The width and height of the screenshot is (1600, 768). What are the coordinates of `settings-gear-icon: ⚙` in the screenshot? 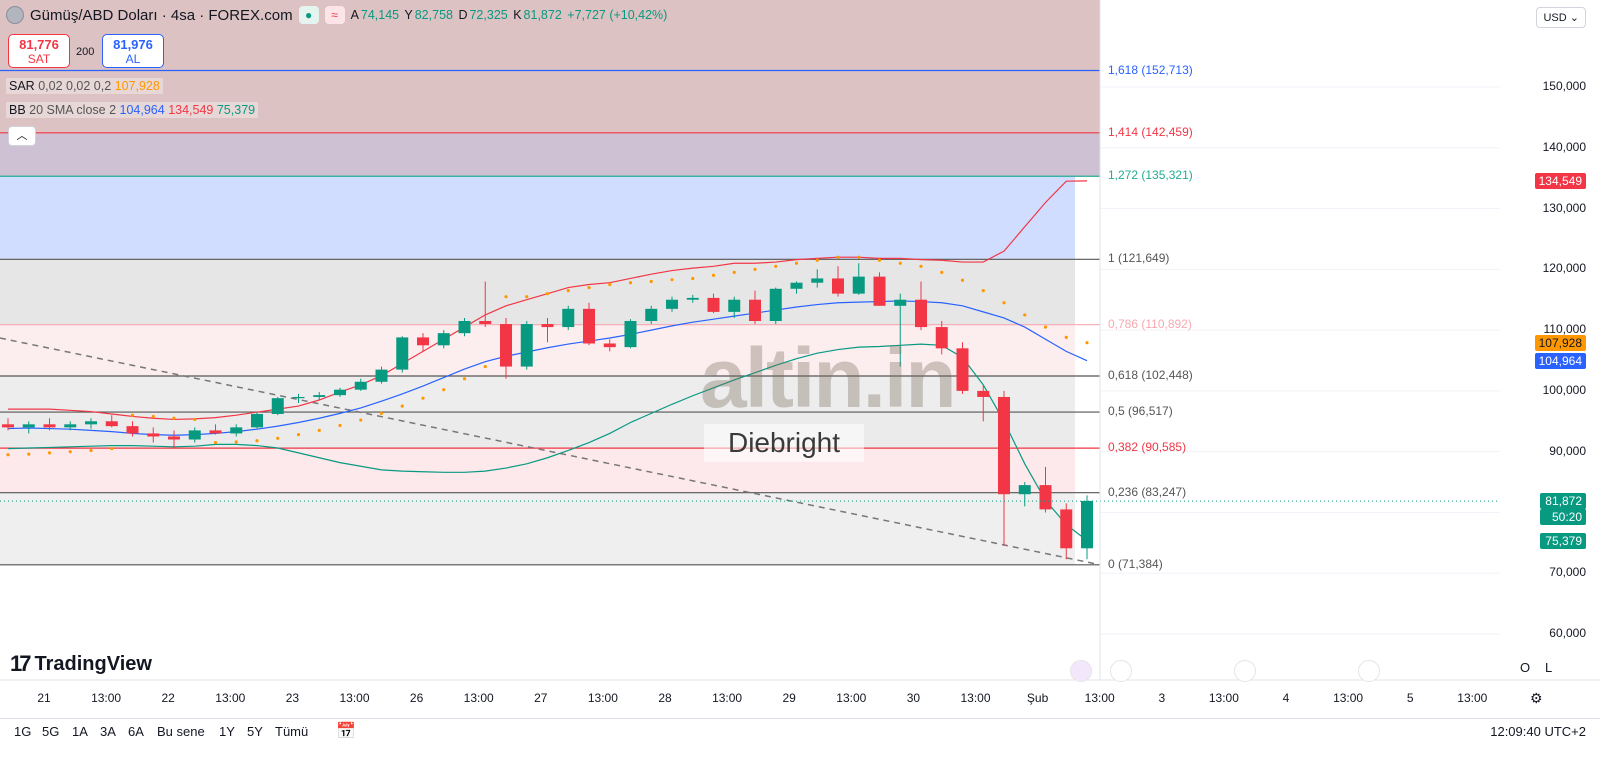 It's located at (1536, 698).